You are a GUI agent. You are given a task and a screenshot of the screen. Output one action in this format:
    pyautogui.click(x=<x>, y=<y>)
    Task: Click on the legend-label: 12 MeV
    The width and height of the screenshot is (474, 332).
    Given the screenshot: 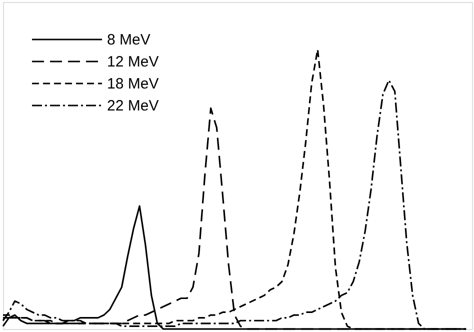 What is the action you would take?
    pyautogui.click(x=133, y=62)
    